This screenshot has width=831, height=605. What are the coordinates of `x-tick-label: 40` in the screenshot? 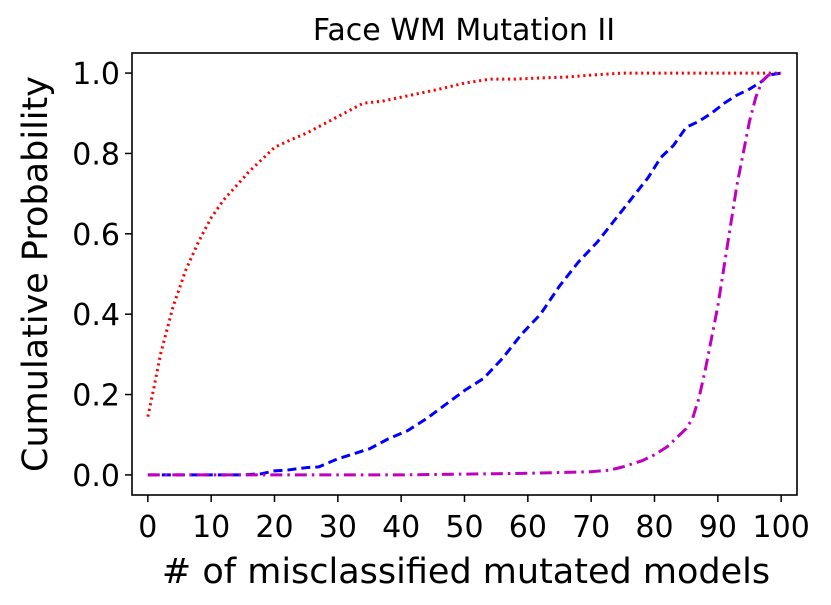 It's located at (401, 527).